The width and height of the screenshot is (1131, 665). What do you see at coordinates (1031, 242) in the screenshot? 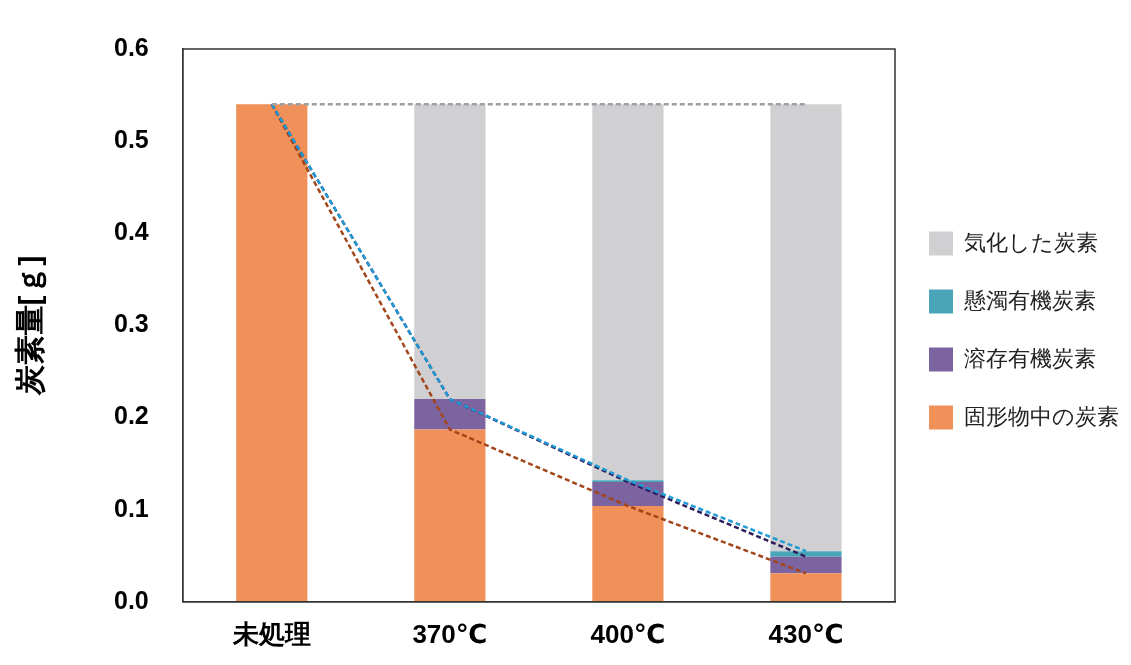
I see `legend-label: 気化した炭素` at bounding box center [1031, 242].